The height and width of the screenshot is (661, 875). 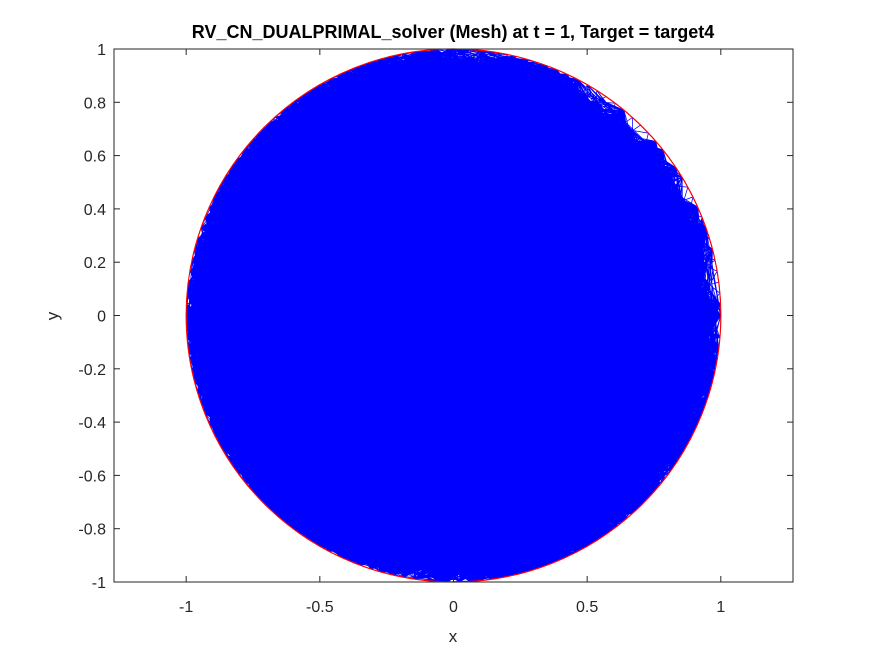 What do you see at coordinates (95, 103) in the screenshot?
I see `y-tick-label: 0.8` at bounding box center [95, 103].